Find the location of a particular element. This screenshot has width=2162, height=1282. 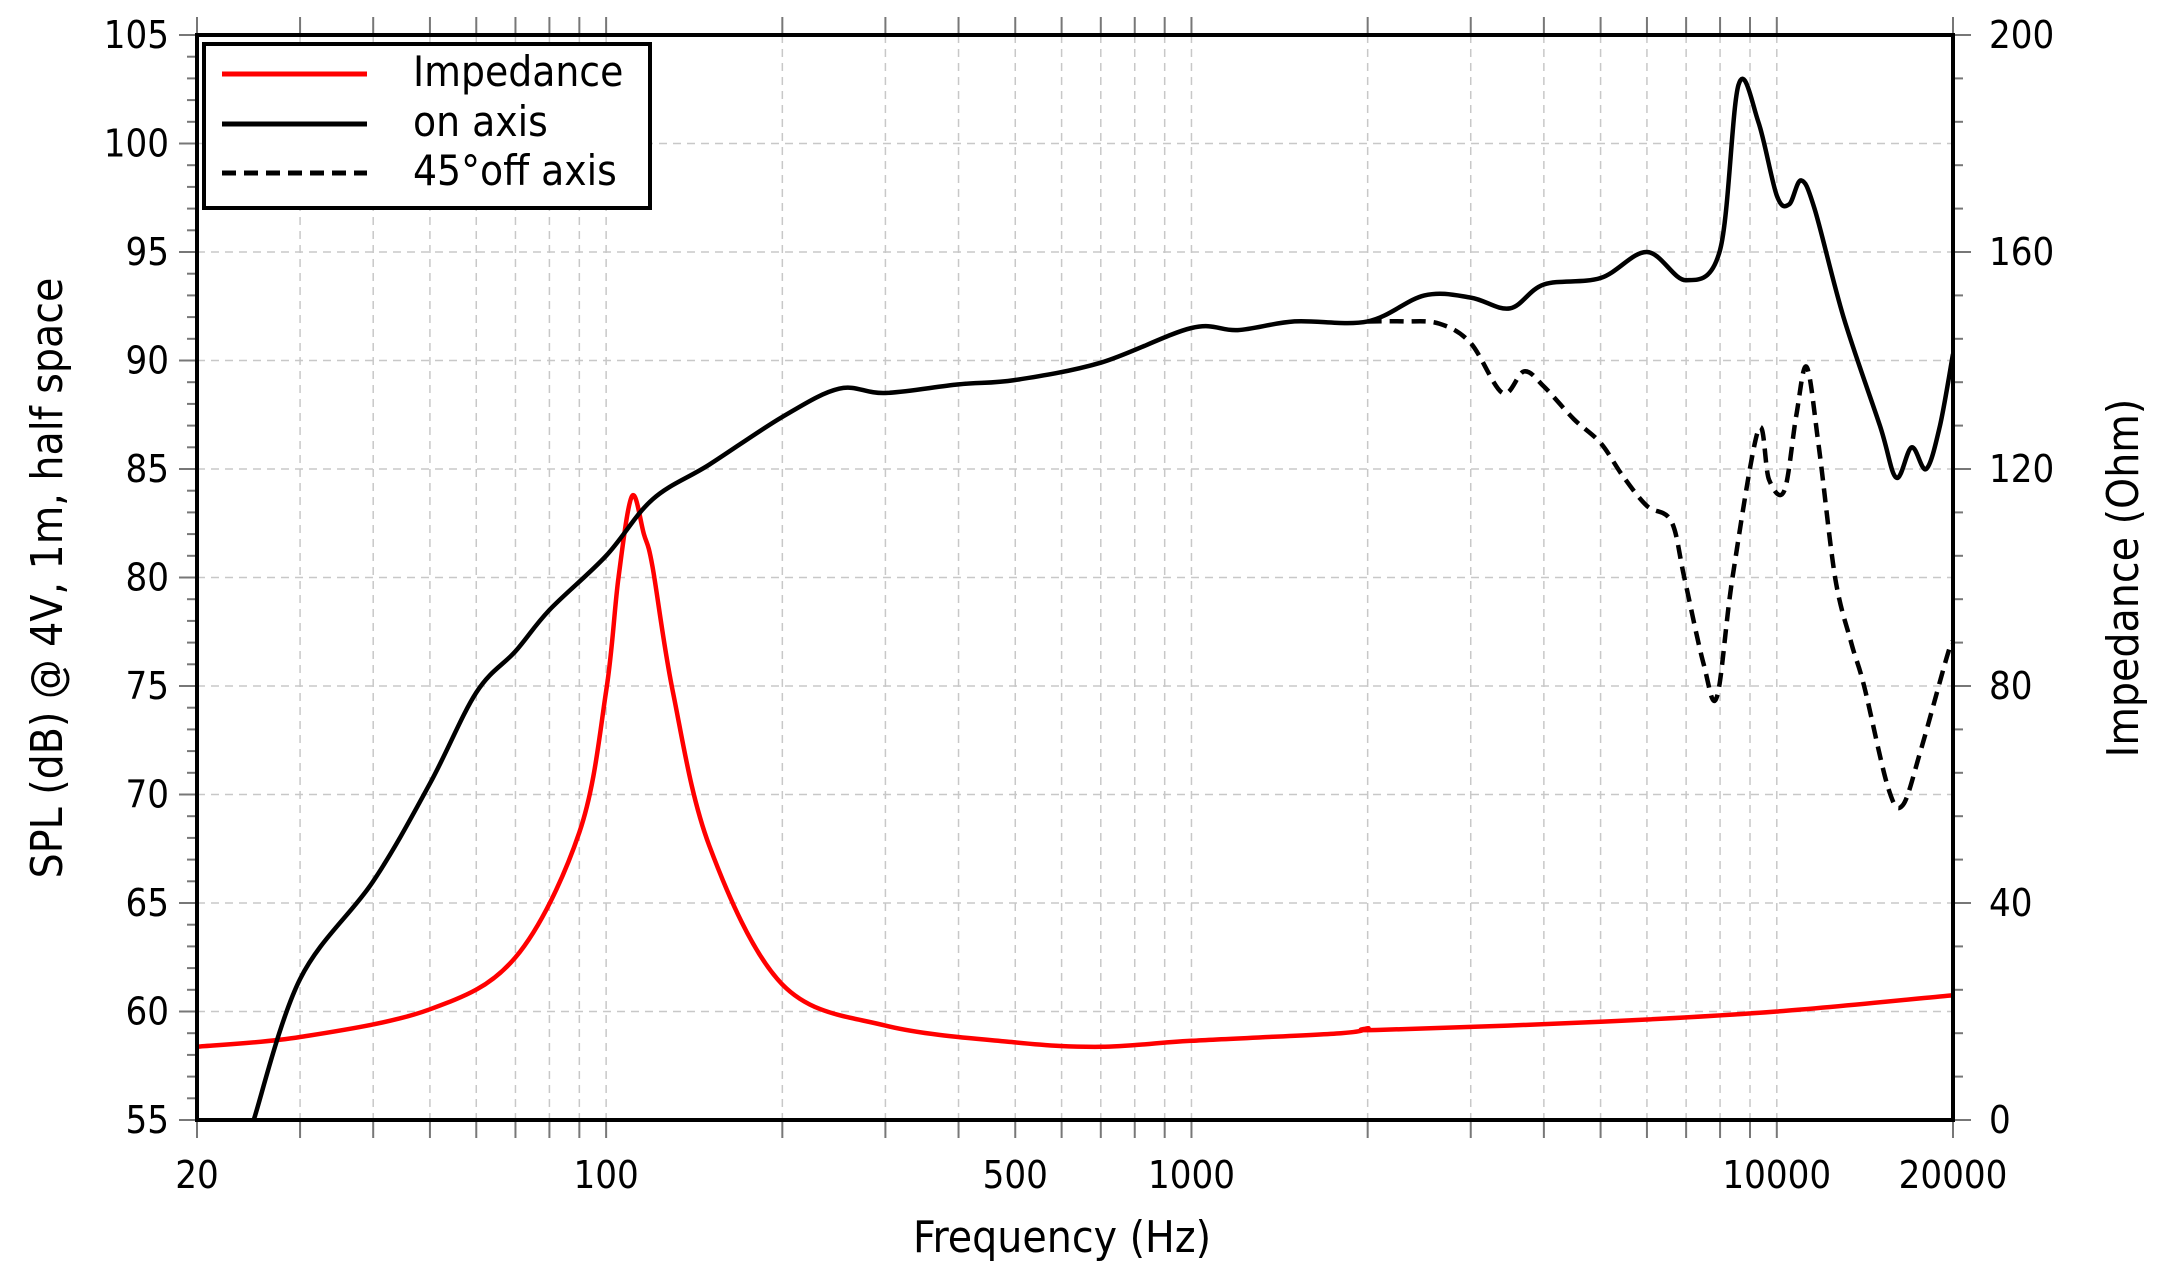

series-line-45-off-axis is located at coordinates (1660, 565).